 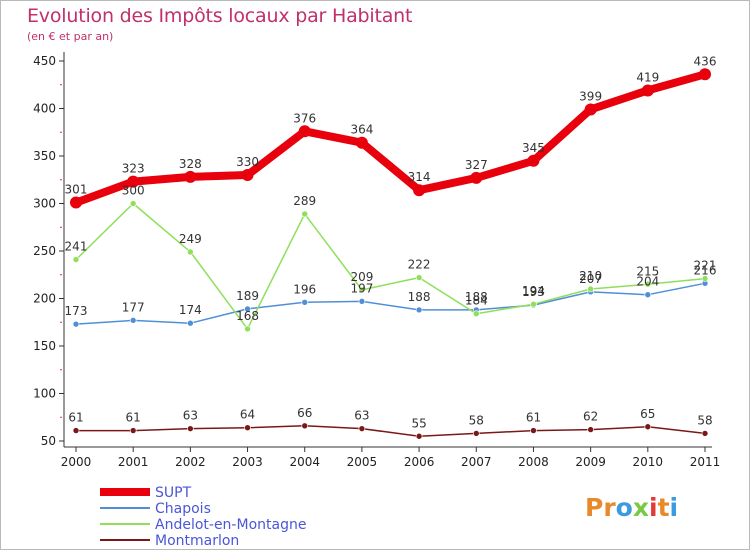 I want to click on y-tick-label: 100, so click(x=44, y=394).